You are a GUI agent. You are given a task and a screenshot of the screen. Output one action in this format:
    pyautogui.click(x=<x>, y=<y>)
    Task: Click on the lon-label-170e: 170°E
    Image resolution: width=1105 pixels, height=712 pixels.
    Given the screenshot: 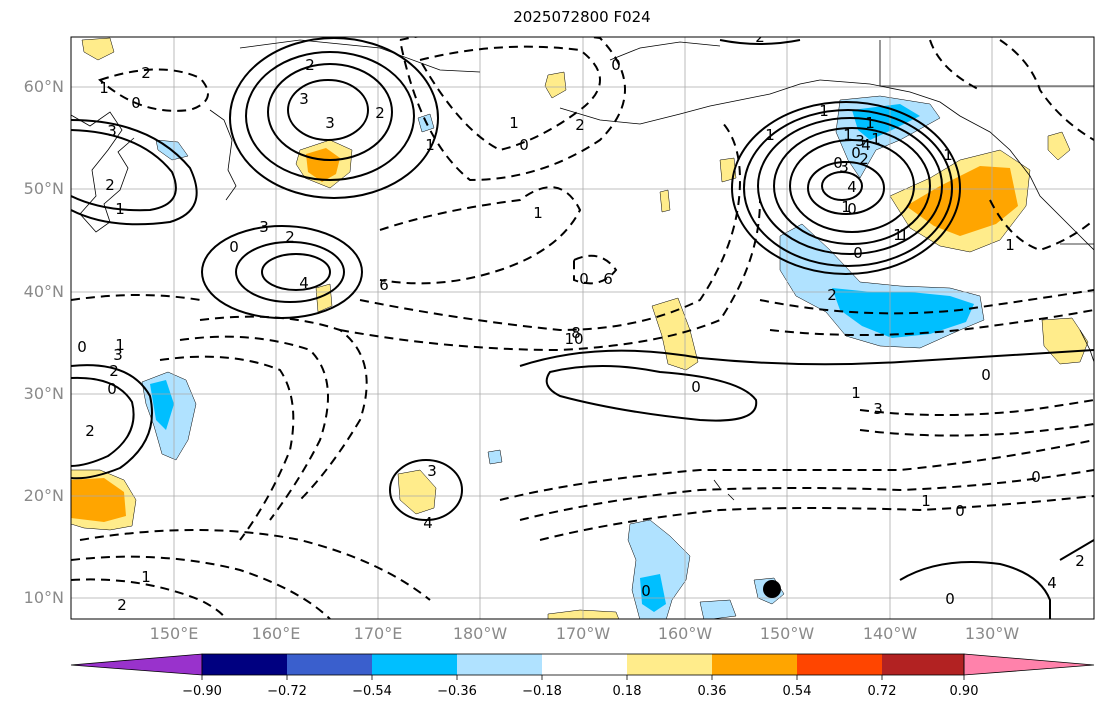 What is the action you would take?
    pyautogui.click(x=378, y=633)
    